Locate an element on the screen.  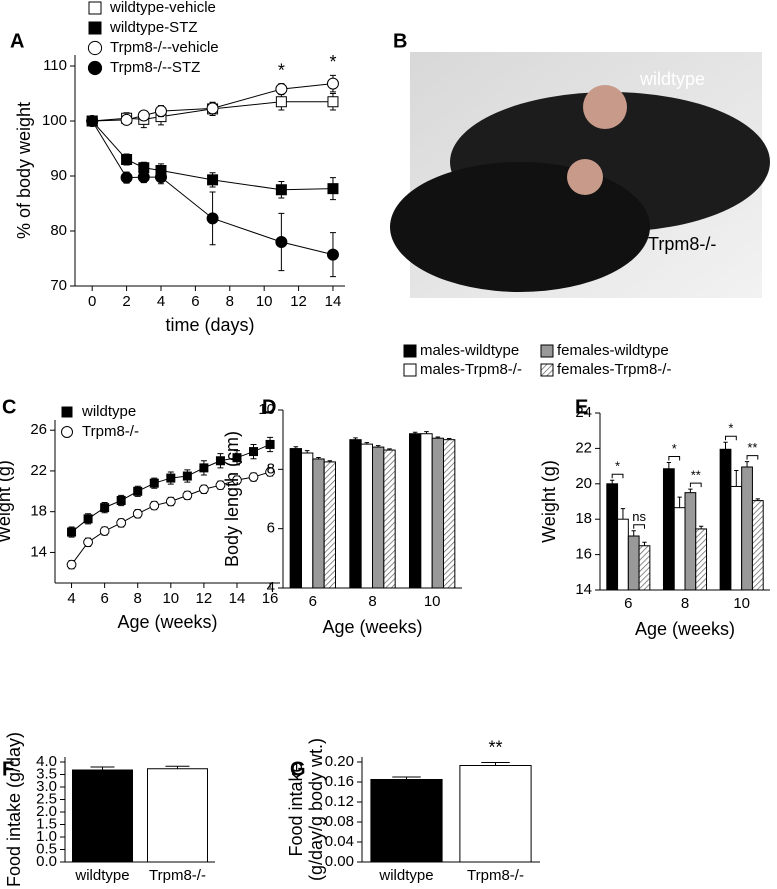
y-tick-label: 100 is located at coordinates (54, 120).